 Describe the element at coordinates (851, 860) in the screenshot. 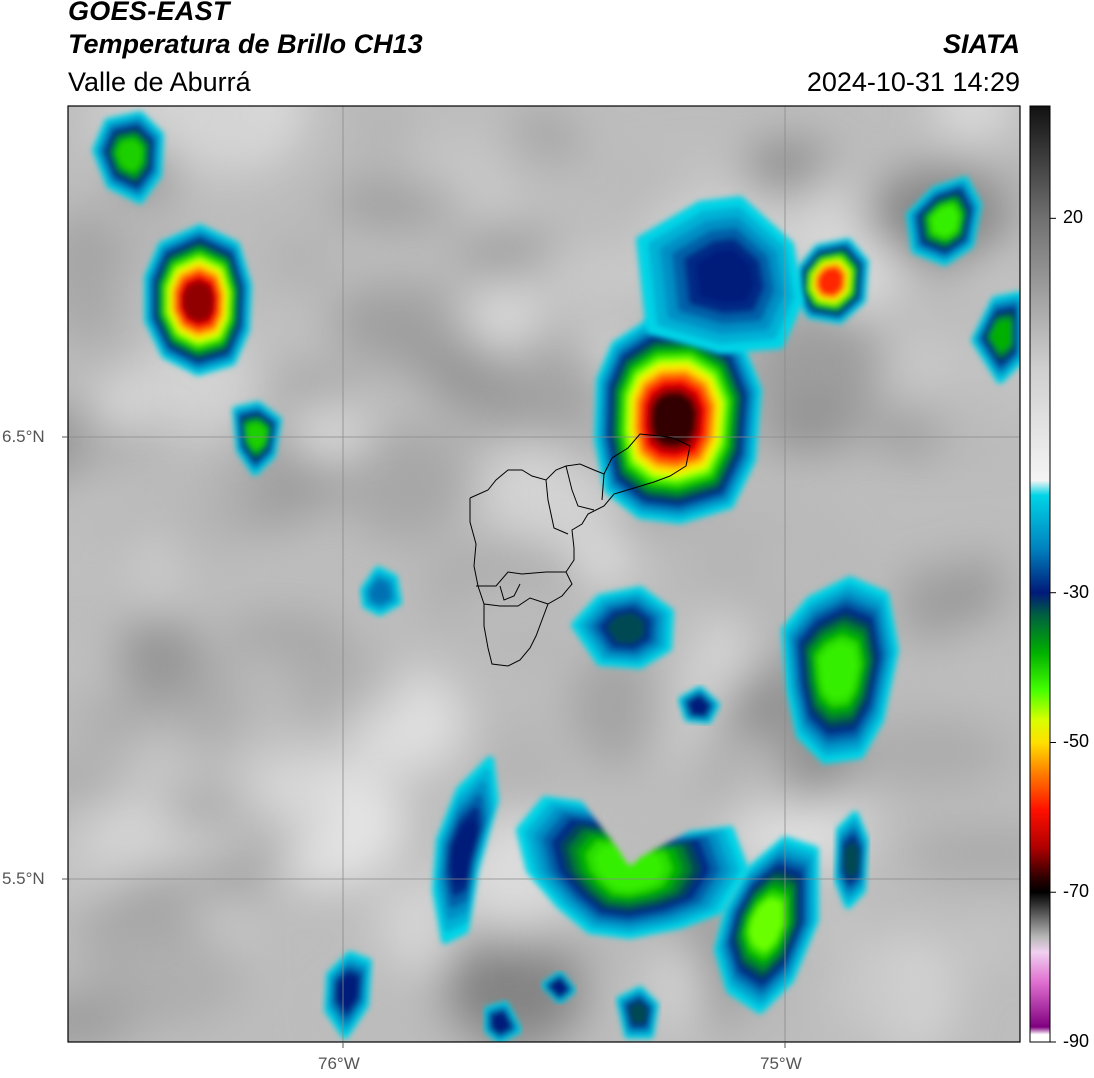

I see `storm-cell-se-spot` at that location.